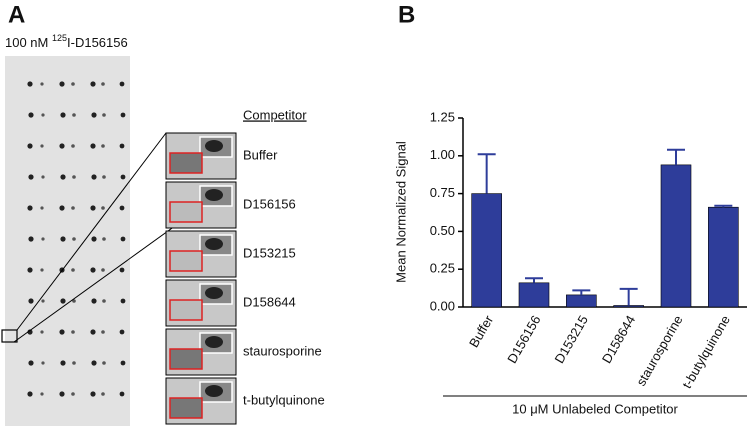  I want to click on y-tick-label: 0.25, so click(442, 268).